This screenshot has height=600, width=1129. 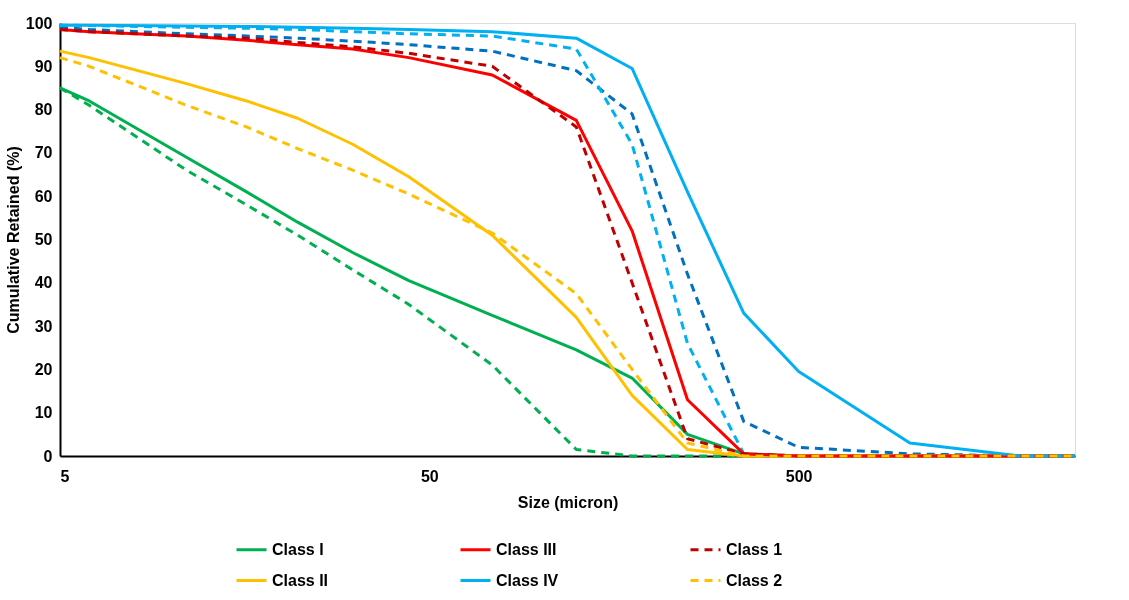 I want to click on y-tick-label: 0, so click(x=48, y=456).